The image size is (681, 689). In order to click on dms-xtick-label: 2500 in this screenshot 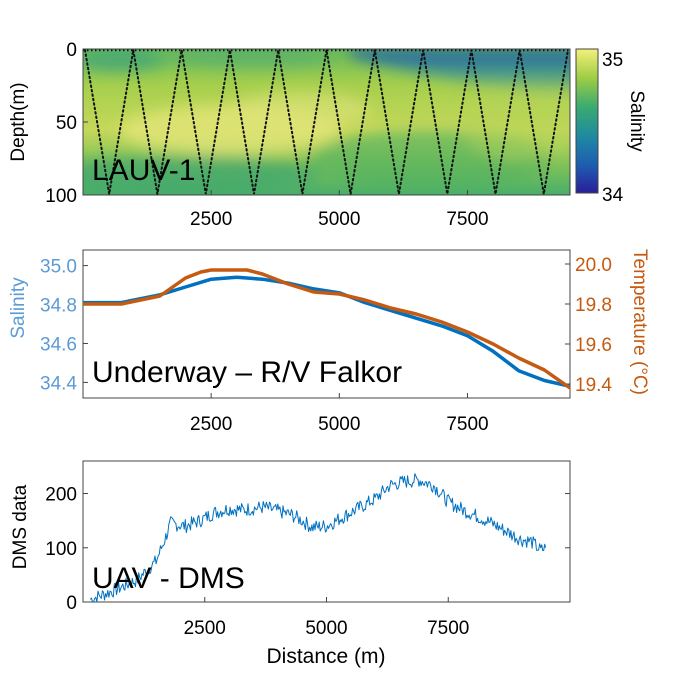, I will do `click(205, 628)`.